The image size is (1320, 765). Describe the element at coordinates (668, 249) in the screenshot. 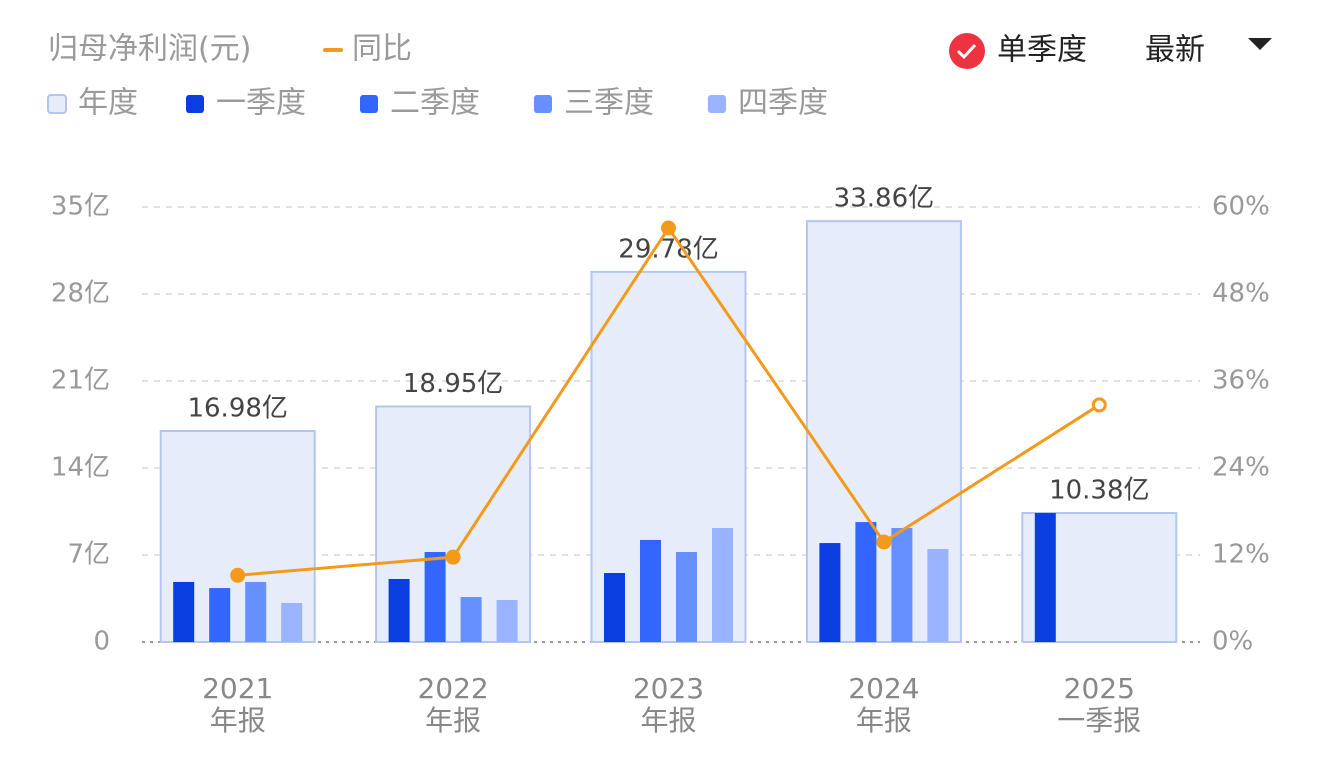

I see `value-label: 29.78亿` at that location.